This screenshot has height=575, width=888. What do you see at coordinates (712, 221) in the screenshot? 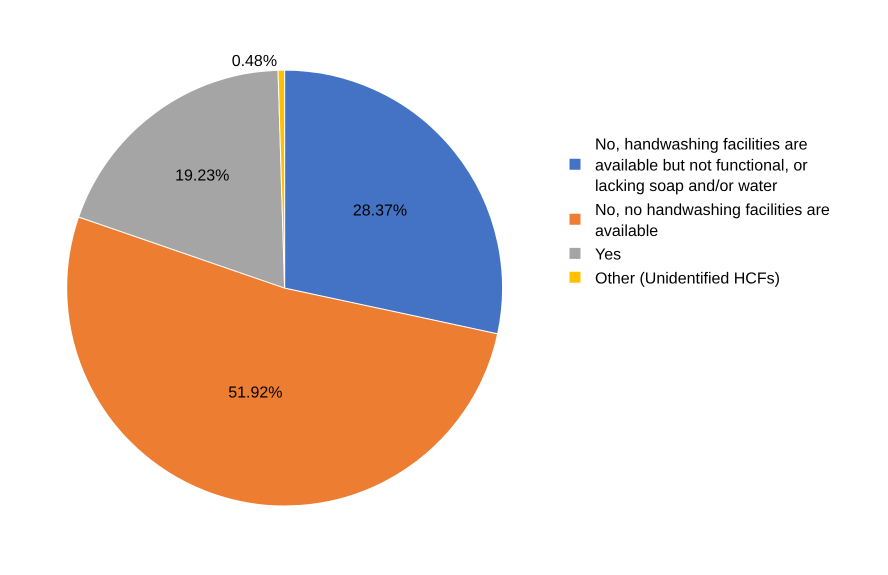
I see `legend-label: No, no handwashing facilities are available` at bounding box center [712, 221].